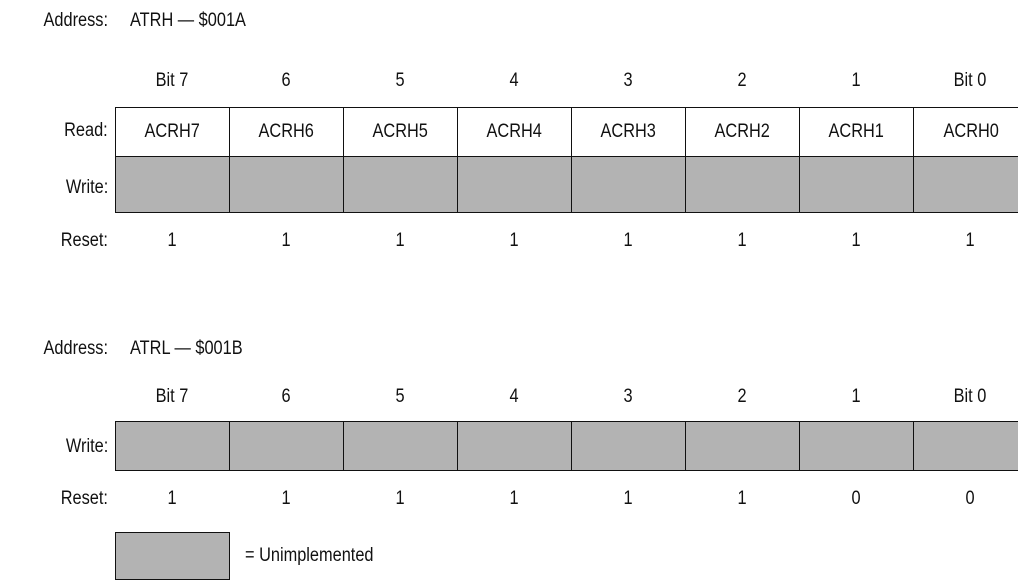  I want to click on legend-text: = Unimplemented, so click(309, 555).